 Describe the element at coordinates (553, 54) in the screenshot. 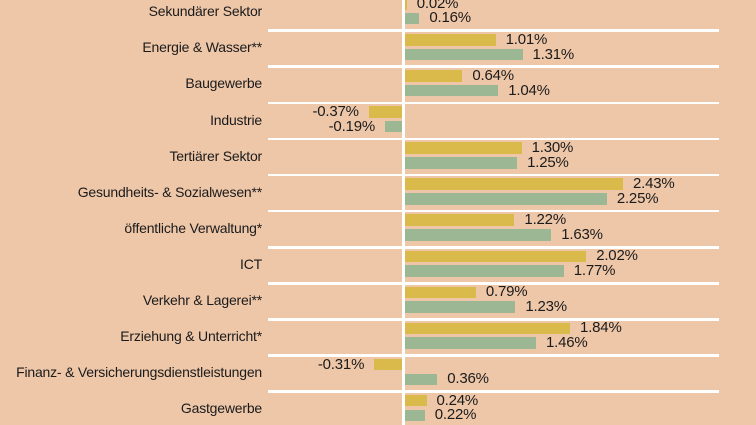

I see `value-label-series-green: 1.31%` at that location.